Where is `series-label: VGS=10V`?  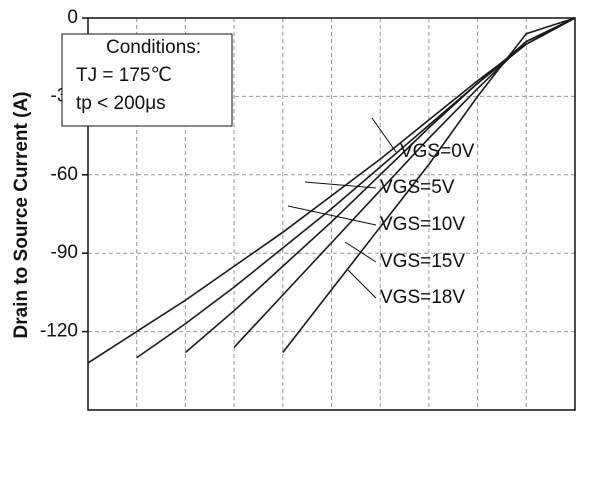
series-label: VGS=10V is located at coordinates (422, 224).